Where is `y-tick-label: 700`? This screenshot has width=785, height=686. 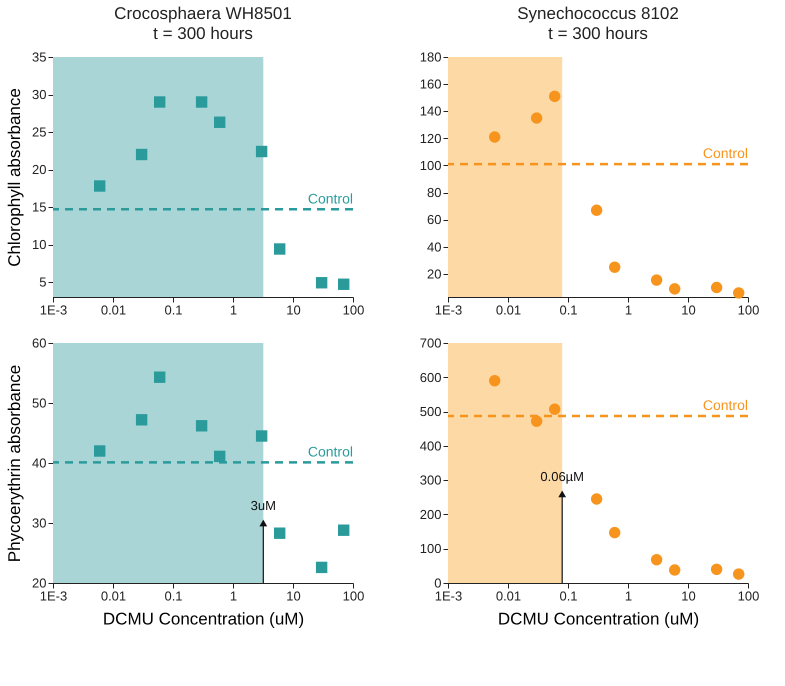
y-tick-label: 700 is located at coordinates (431, 343).